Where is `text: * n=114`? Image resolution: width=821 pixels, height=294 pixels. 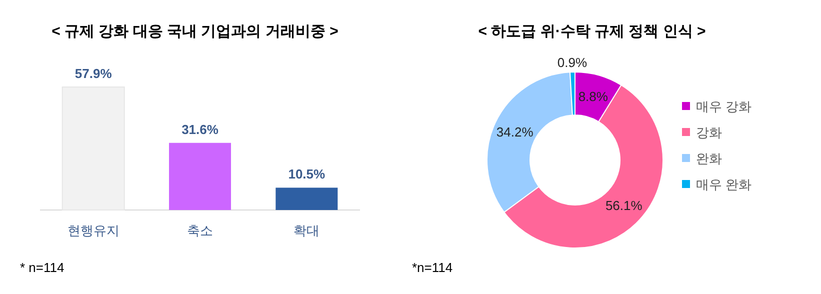
text: * n=114 is located at coordinates (42, 267).